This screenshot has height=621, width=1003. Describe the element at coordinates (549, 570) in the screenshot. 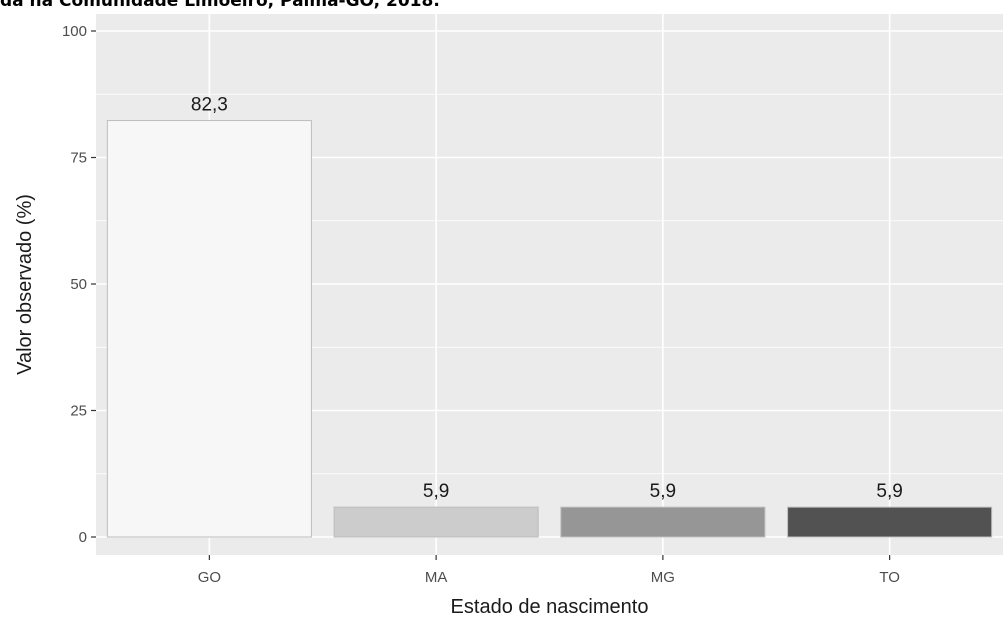

I see `x-axis: GO MA MG TO` at that location.